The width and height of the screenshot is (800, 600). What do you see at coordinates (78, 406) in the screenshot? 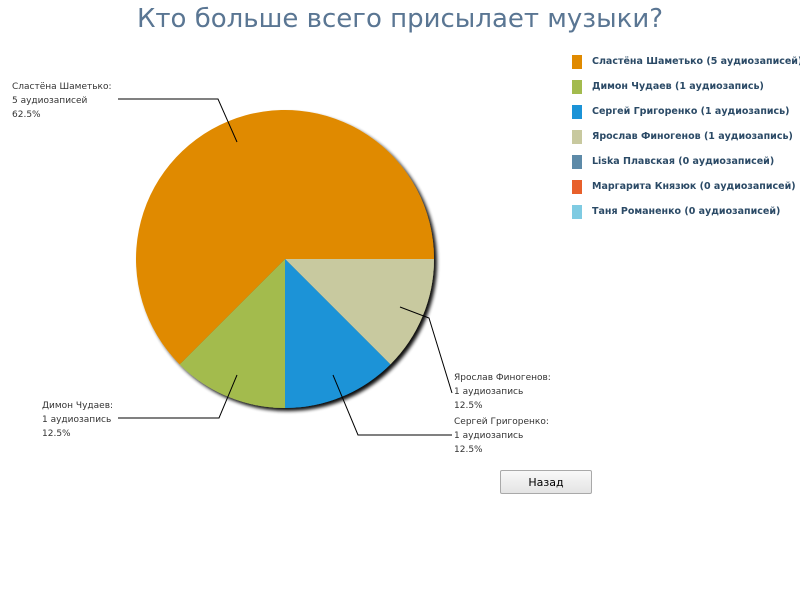
I see `slice-label-name: Димон Чудаев:` at bounding box center [78, 406].